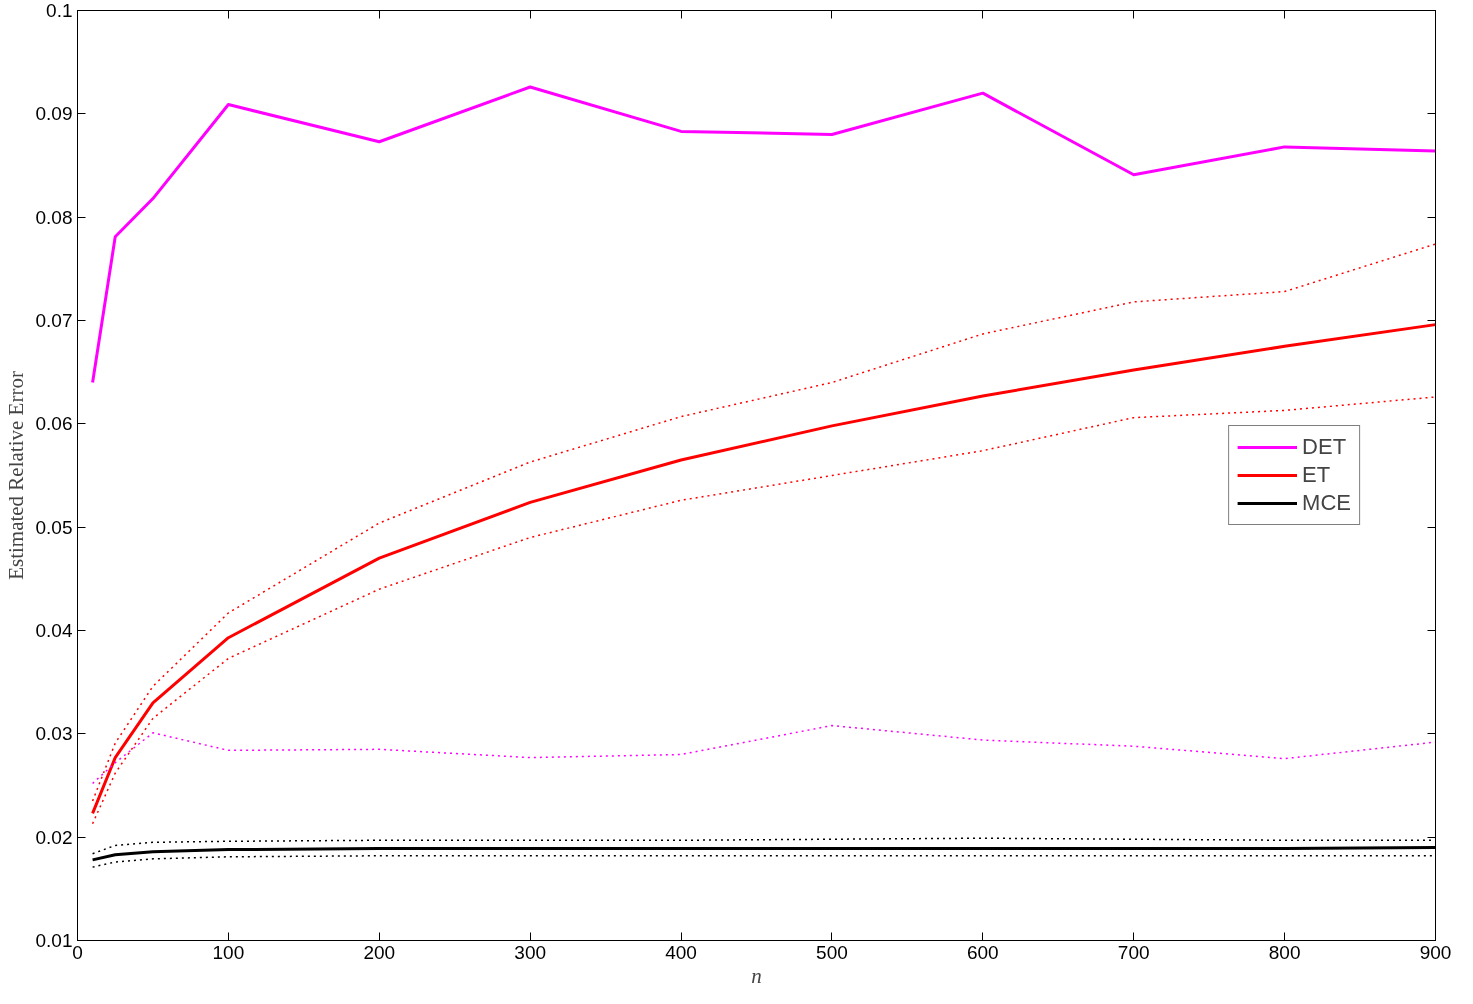 The width and height of the screenshot is (1473, 1004). Describe the element at coordinates (1316, 475) in the screenshot. I see `legend-label: ET` at that location.